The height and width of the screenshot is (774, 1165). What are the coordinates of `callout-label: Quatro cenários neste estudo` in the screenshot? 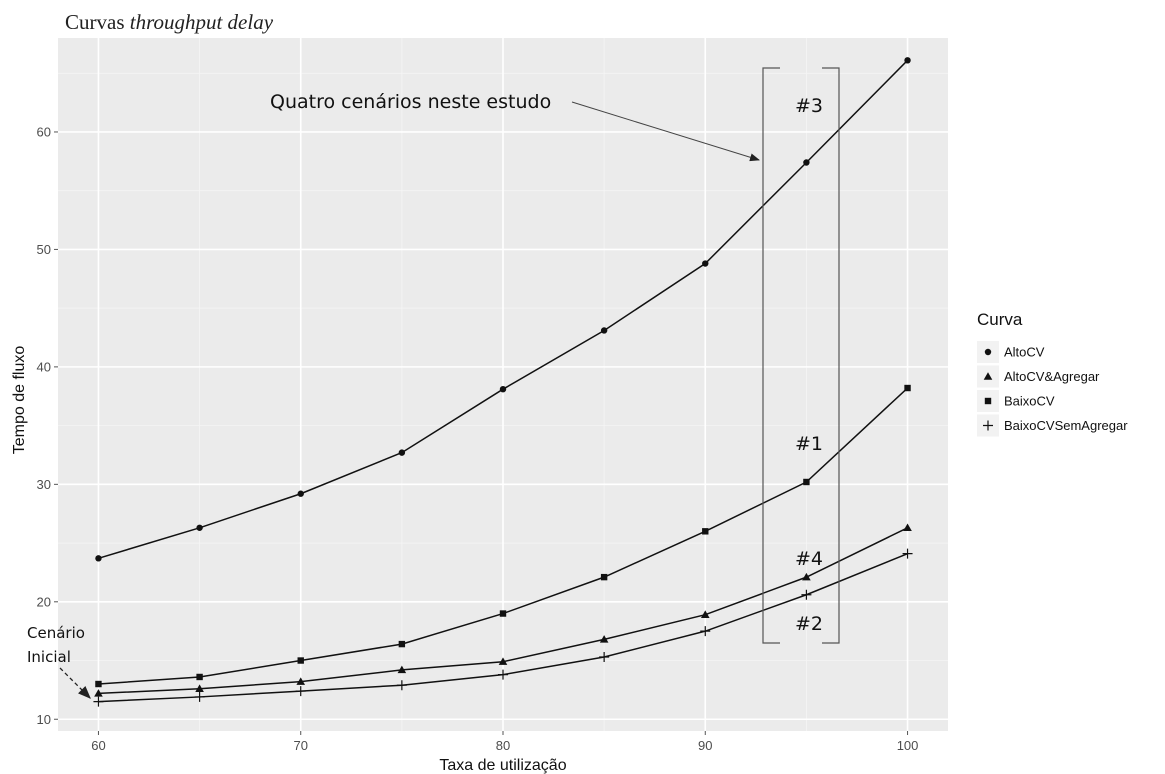 It's located at (410, 102).